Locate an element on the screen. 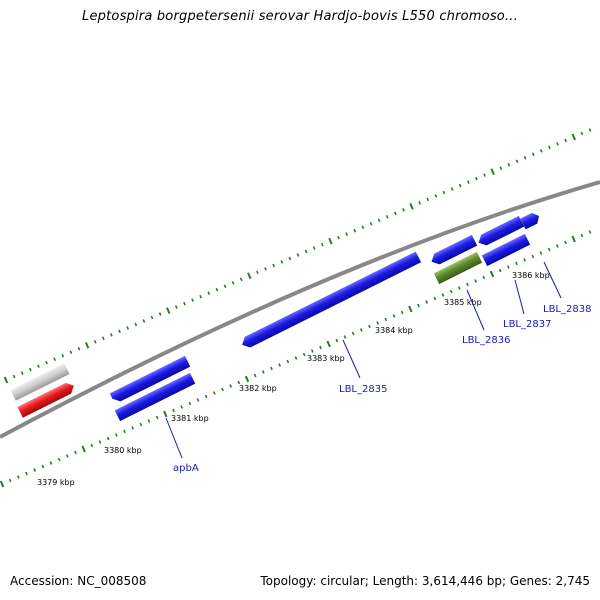  kbp-label-3380: 3380 kbp is located at coordinates (123, 450).